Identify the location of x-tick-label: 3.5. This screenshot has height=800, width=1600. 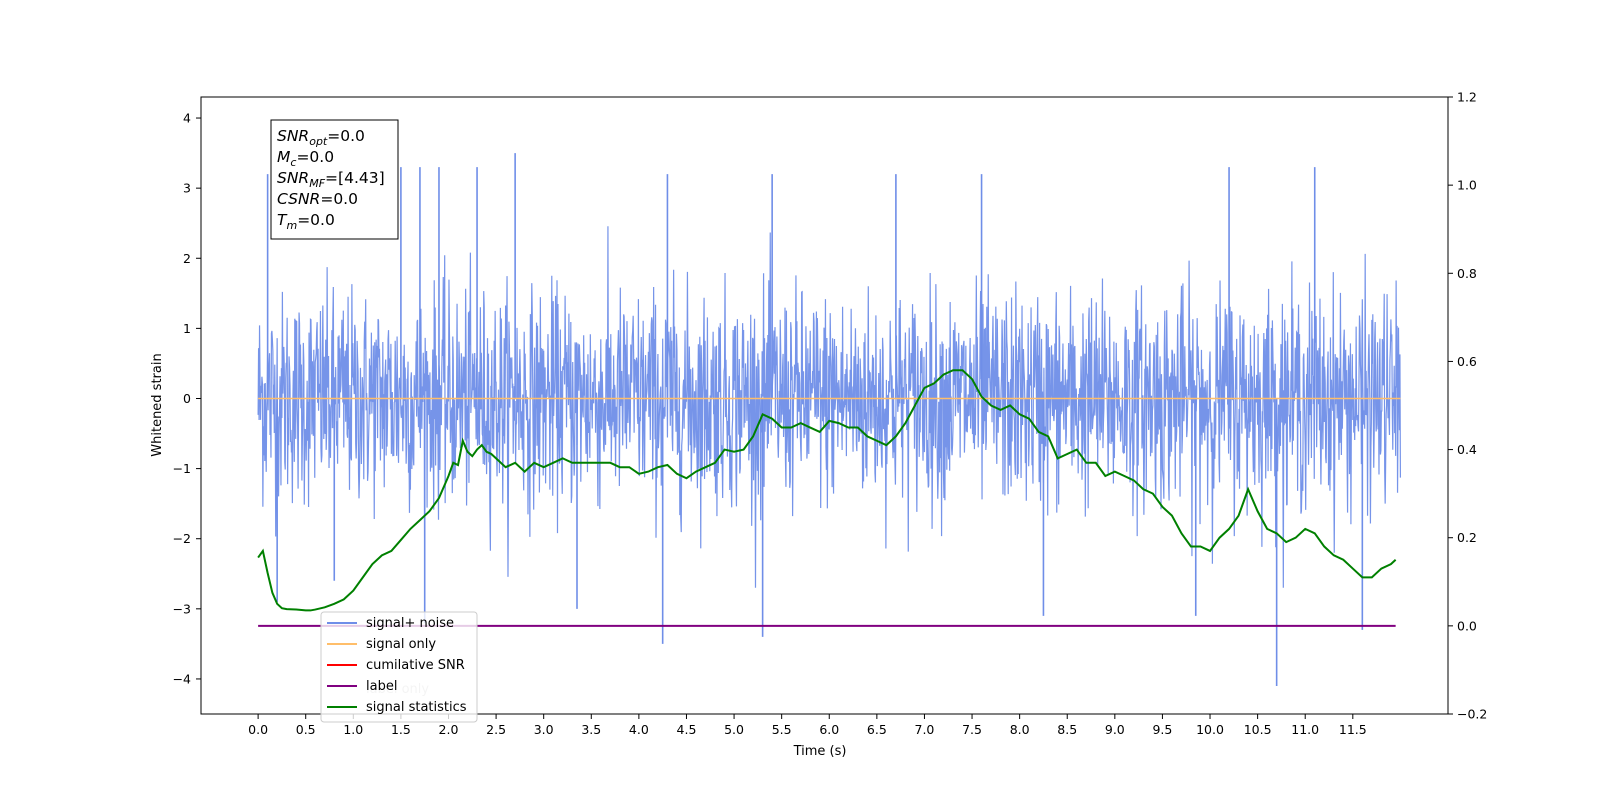
(591, 729).